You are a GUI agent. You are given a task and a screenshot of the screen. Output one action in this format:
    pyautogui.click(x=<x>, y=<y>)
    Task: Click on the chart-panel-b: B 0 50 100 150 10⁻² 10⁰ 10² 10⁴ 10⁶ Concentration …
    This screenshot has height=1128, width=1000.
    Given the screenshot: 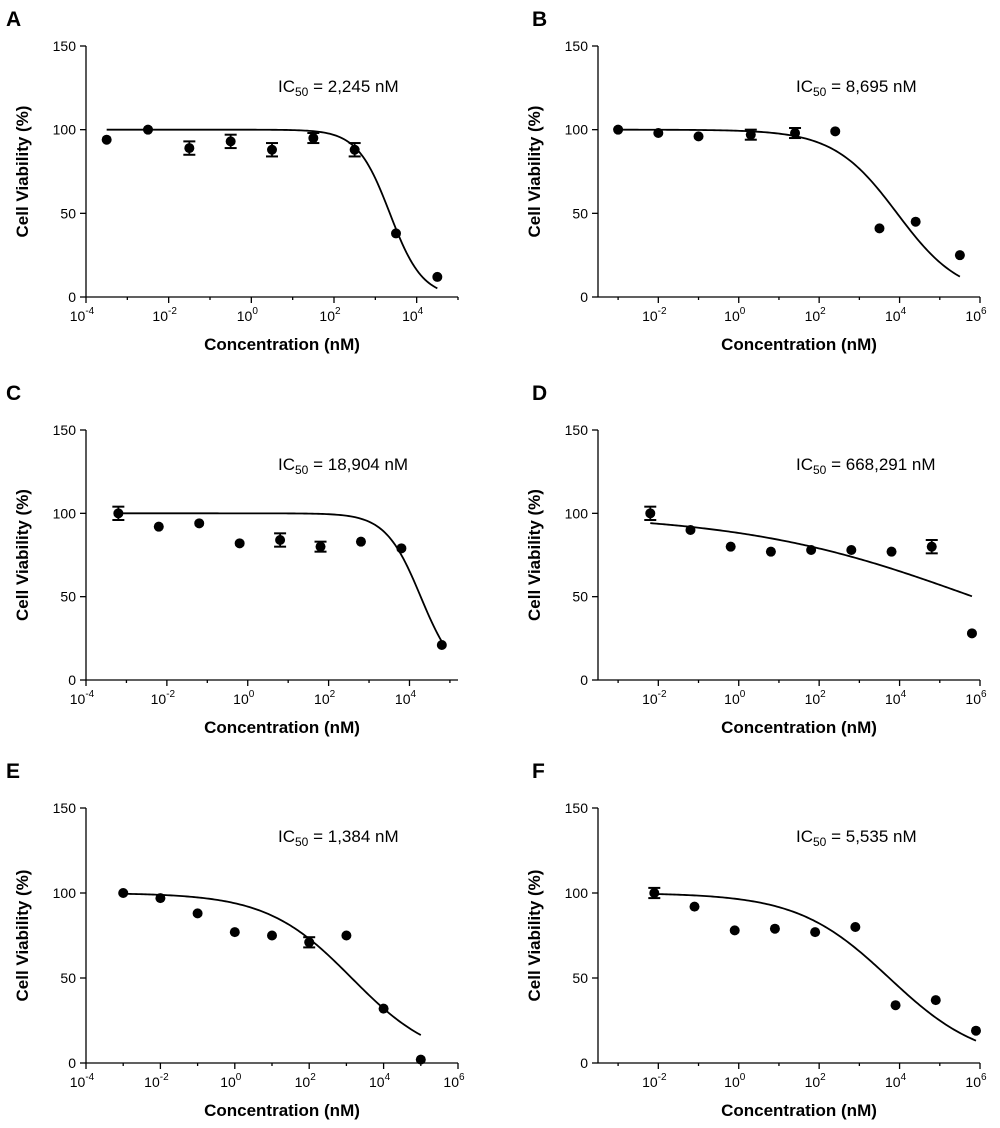 What is the action you would take?
    pyautogui.click(x=756, y=181)
    